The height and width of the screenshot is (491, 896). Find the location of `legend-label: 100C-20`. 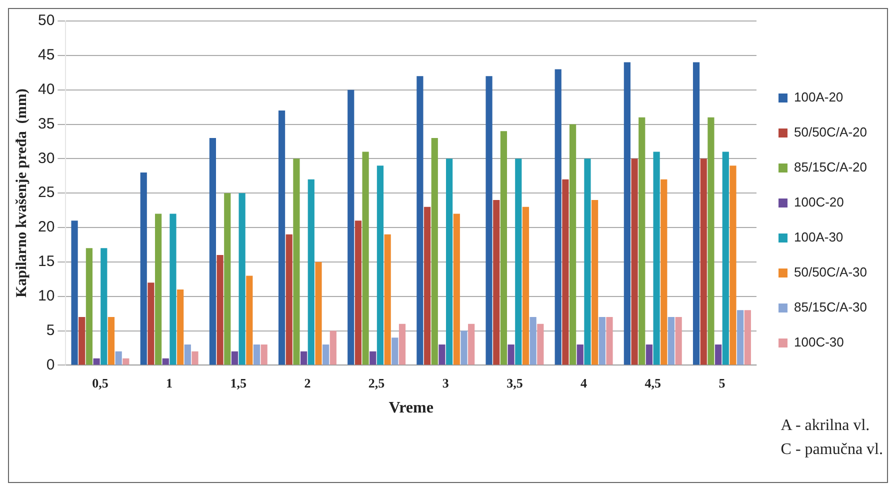

legend-label: 100C-20 is located at coordinates (819, 202).